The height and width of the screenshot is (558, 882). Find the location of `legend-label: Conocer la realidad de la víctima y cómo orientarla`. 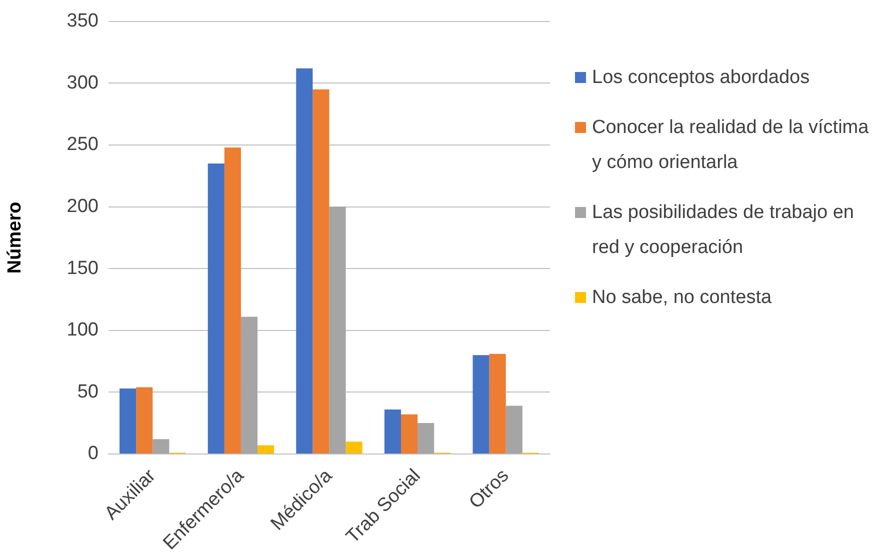

legend-label: Conocer la realidad de la víctima y cómo orientarla is located at coordinates (731, 145).